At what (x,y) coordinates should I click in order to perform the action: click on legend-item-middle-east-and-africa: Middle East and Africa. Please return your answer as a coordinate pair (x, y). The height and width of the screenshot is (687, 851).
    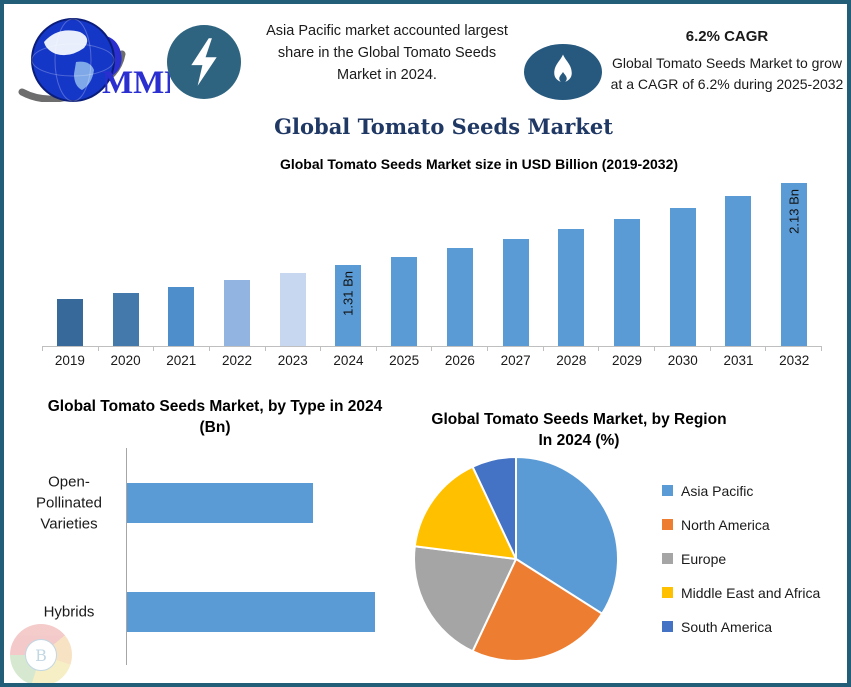
    Looking at the image, I should click on (741, 592).